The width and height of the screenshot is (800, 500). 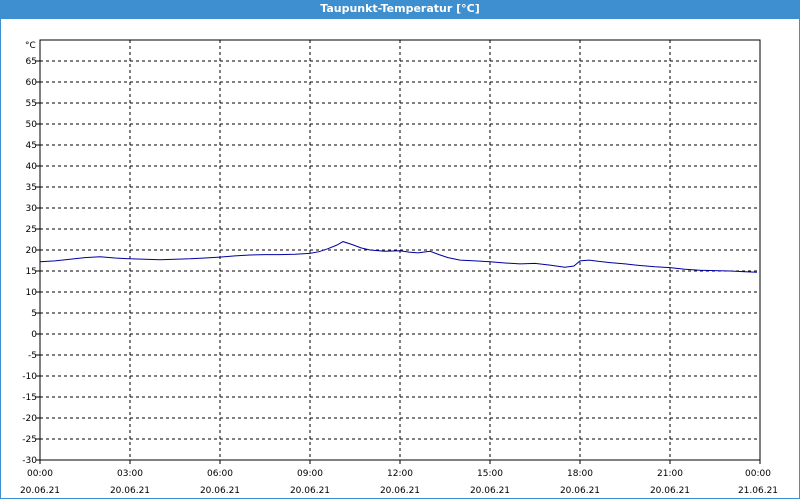 I want to click on y-tick-label: -5, so click(x=32, y=356).